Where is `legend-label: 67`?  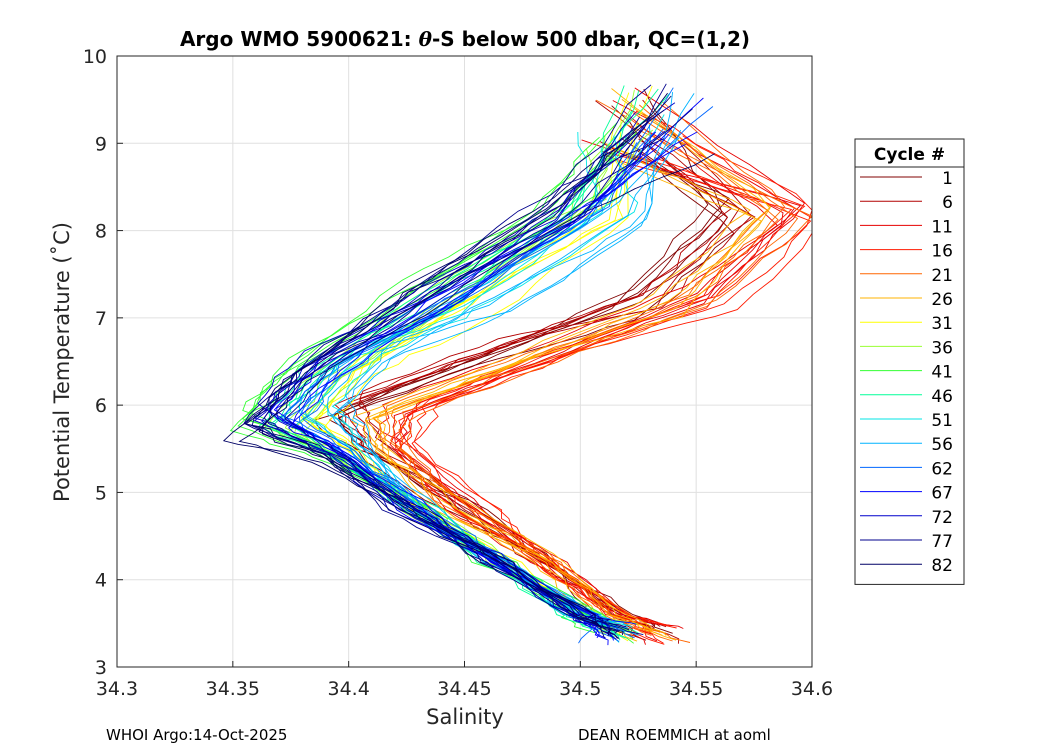
legend-label: 67 is located at coordinates (942, 494).